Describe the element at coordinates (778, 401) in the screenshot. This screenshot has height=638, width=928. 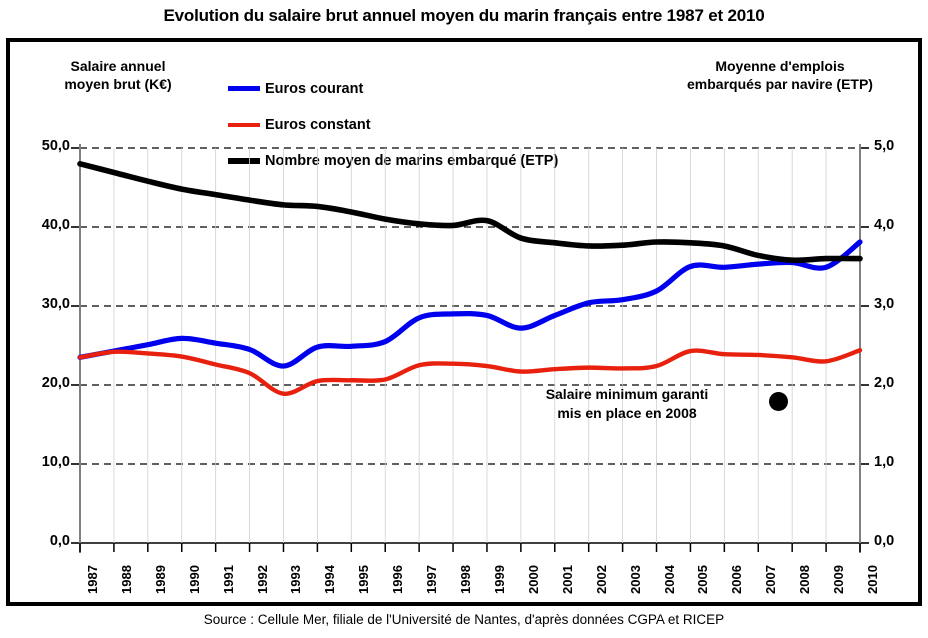
I see `annotation-dot-icon` at that location.